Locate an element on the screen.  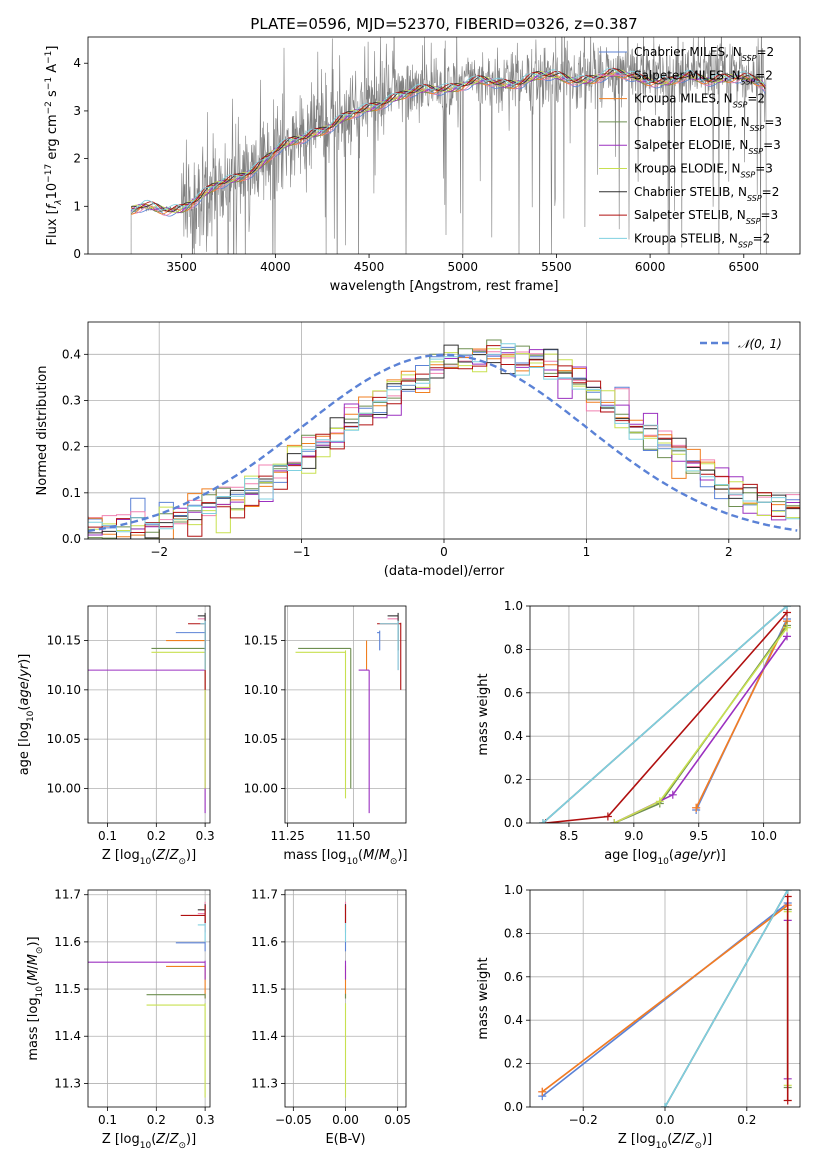
x-tick-label: 9.5 is located at coordinates (698, 836).